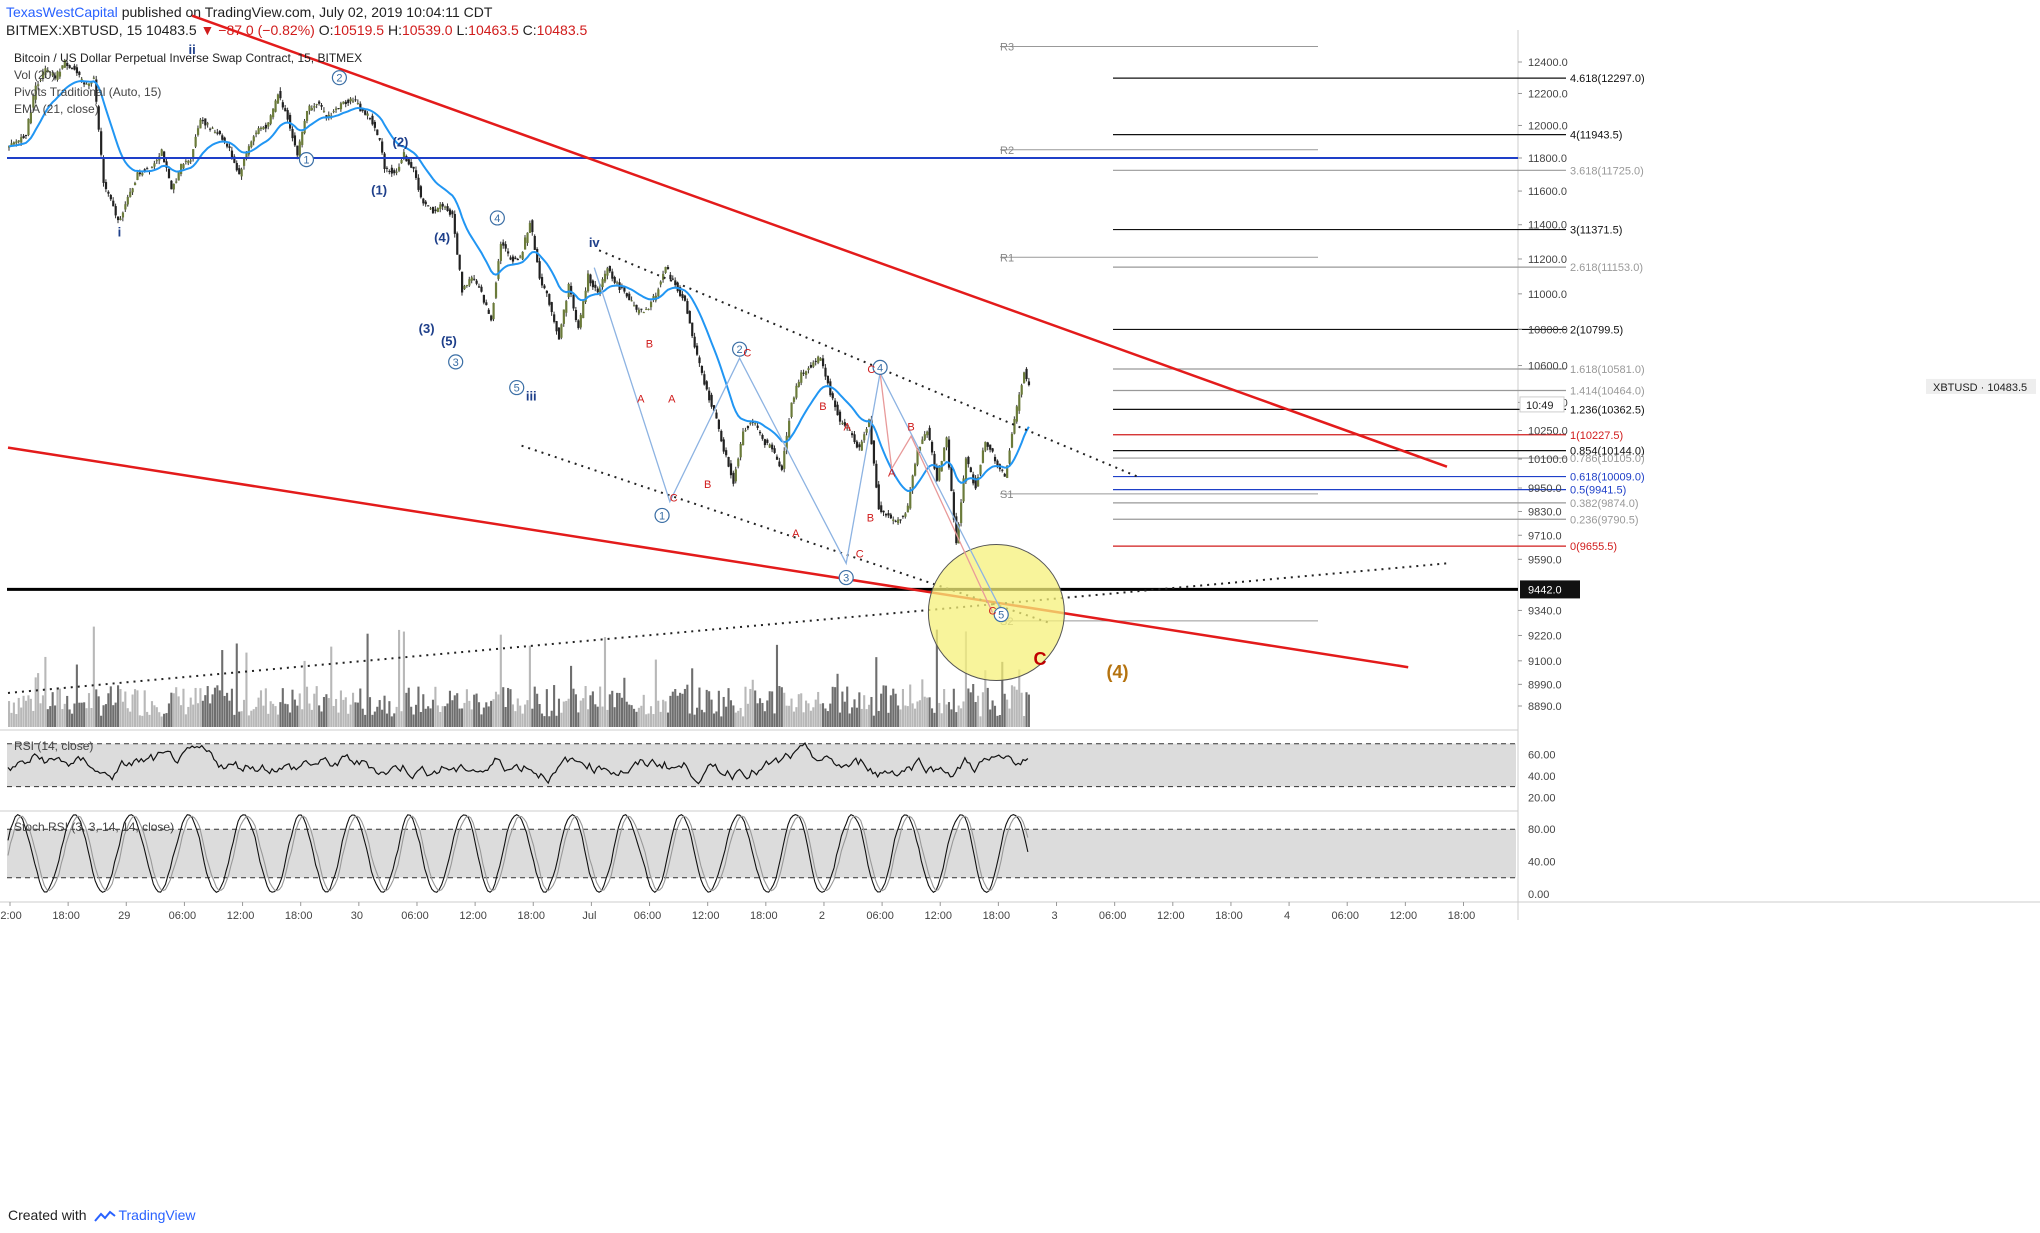  Describe the element at coordinates (241, 916) in the screenshot. I see `time-axis-tick-label: 12:00` at that location.